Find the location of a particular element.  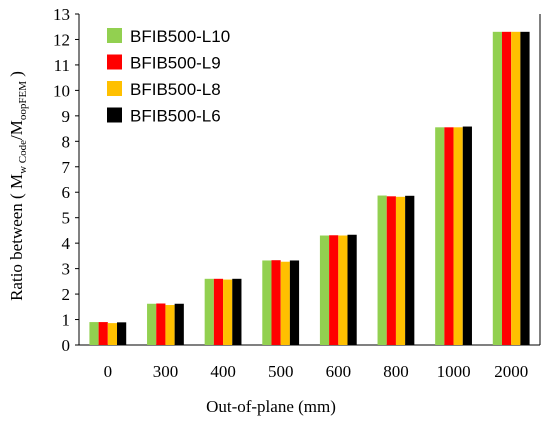

bar-bfib500-l10-2000 is located at coordinates (497, 188).